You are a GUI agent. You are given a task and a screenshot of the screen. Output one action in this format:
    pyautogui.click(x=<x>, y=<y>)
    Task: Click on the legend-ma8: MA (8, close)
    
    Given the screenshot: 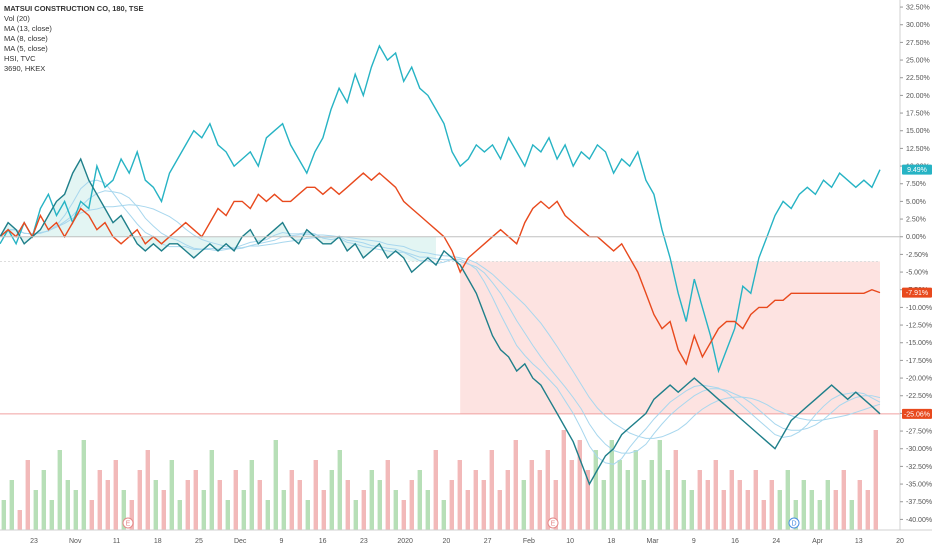 What is the action you would take?
    pyautogui.click(x=26, y=38)
    